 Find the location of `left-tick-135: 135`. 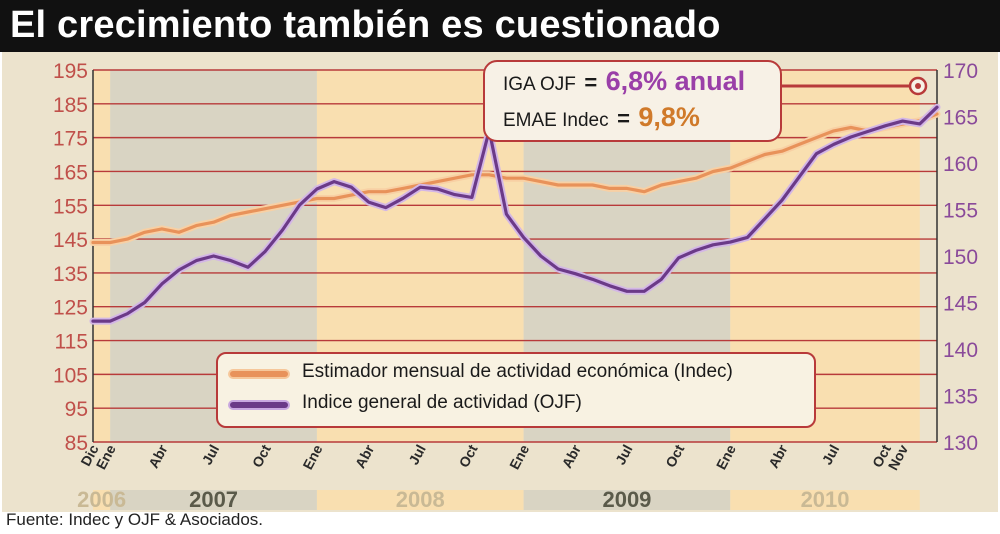

left-tick-135: 135 is located at coordinates (70, 274).